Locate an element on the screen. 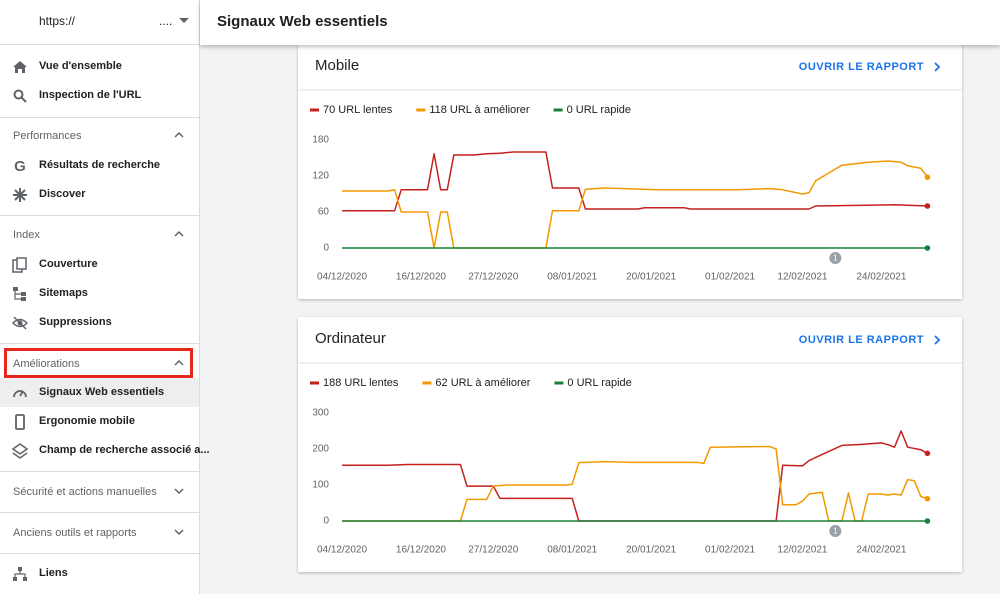 The width and height of the screenshot is (1000, 594). card-title: Ordinateur is located at coordinates (350, 338).